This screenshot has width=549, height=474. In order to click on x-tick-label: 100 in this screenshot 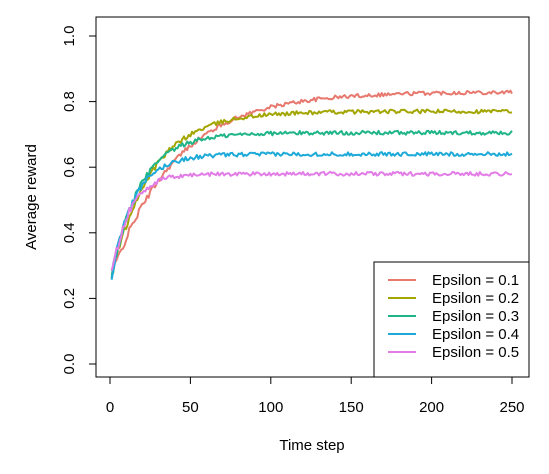, I will do `click(270, 407)`.